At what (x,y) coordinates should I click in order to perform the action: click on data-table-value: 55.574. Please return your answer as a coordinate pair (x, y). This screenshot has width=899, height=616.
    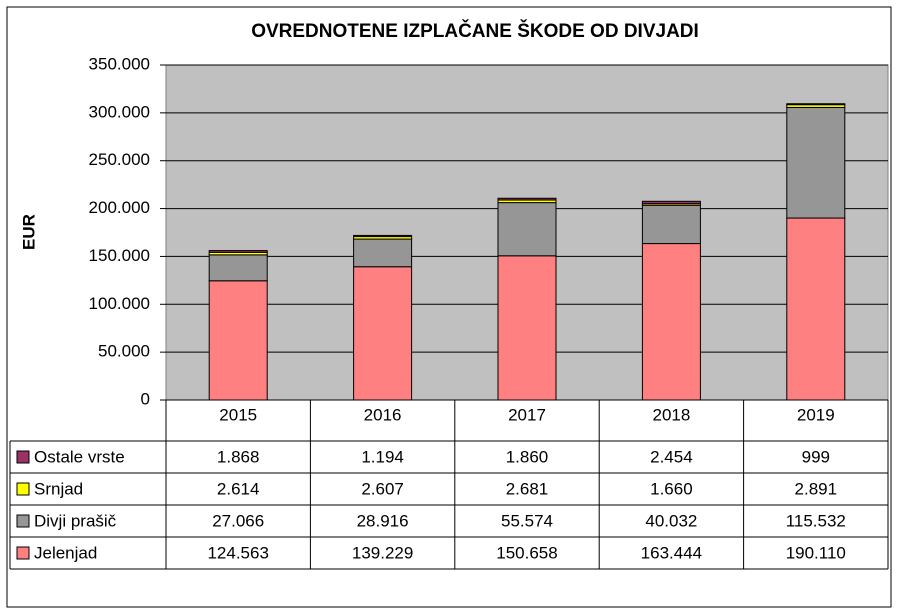
    Looking at the image, I should click on (527, 520).